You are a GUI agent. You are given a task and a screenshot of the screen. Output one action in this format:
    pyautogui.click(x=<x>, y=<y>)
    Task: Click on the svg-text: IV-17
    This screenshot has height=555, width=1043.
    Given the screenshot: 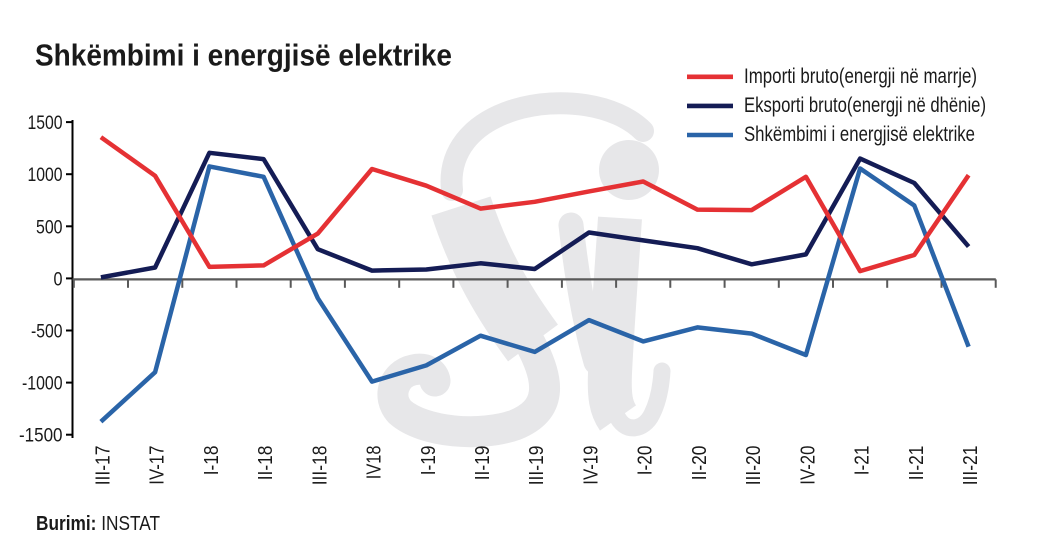 What is the action you would take?
    pyautogui.click(x=158, y=465)
    